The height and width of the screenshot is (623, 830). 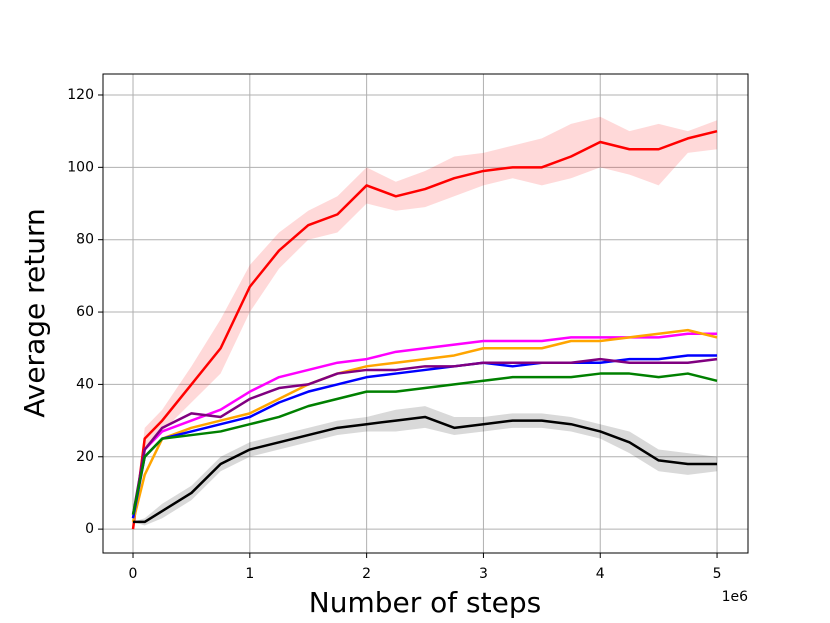 I want to click on confidence-band, so click(x=425, y=466).